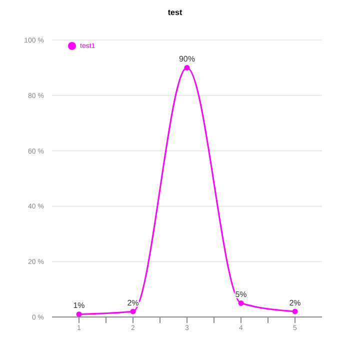  Describe the element at coordinates (79, 305) in the screenshot. I see `data-label: 1%` at that location.